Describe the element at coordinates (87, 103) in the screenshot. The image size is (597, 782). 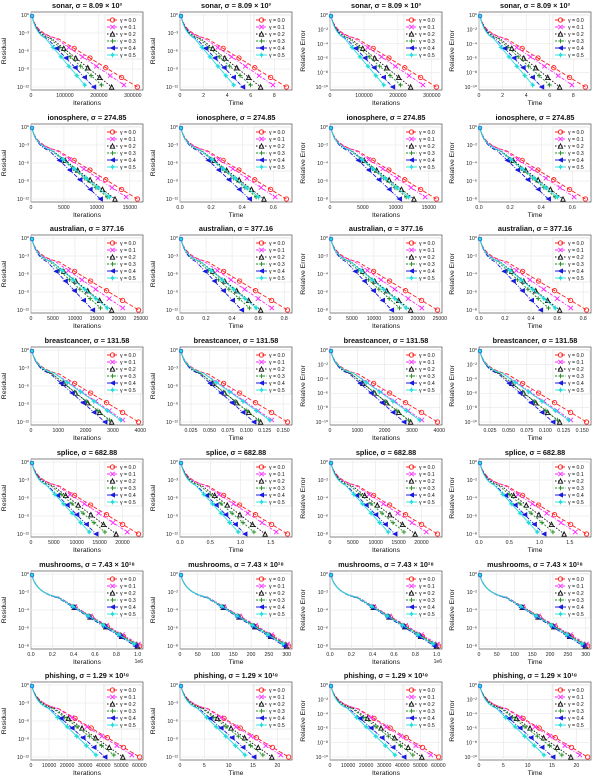
I see `x-axis-label: Iterations` at that location.